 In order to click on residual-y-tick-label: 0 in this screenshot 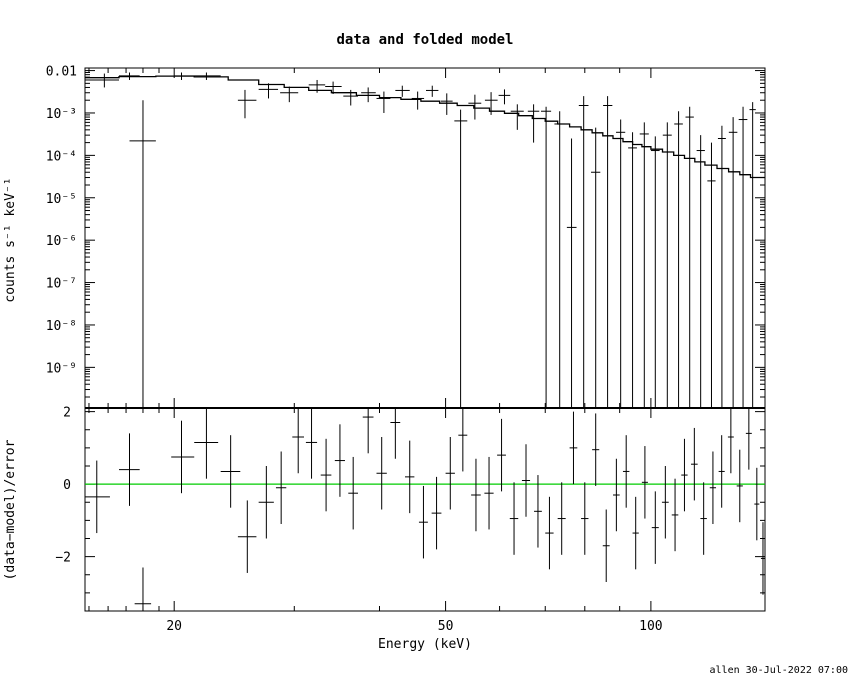, I will do `click(67, 485)`.